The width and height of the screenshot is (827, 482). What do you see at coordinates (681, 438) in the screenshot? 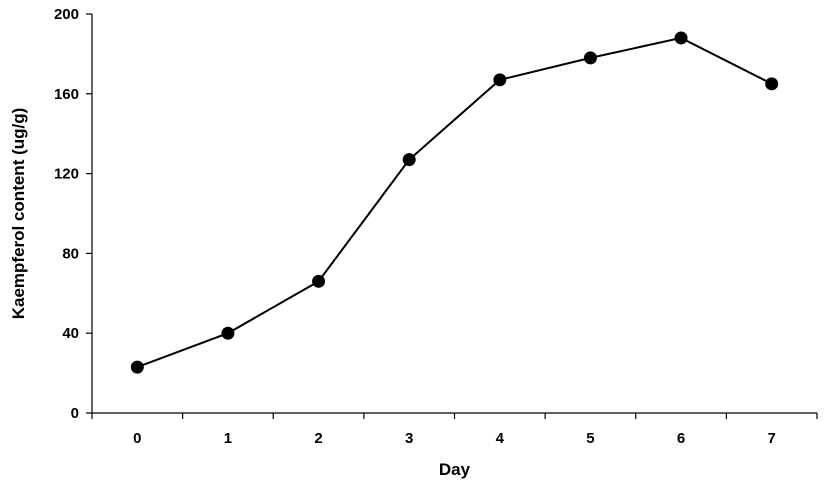
I see `x-tick-label: 6` at bounding box center [681, 438].